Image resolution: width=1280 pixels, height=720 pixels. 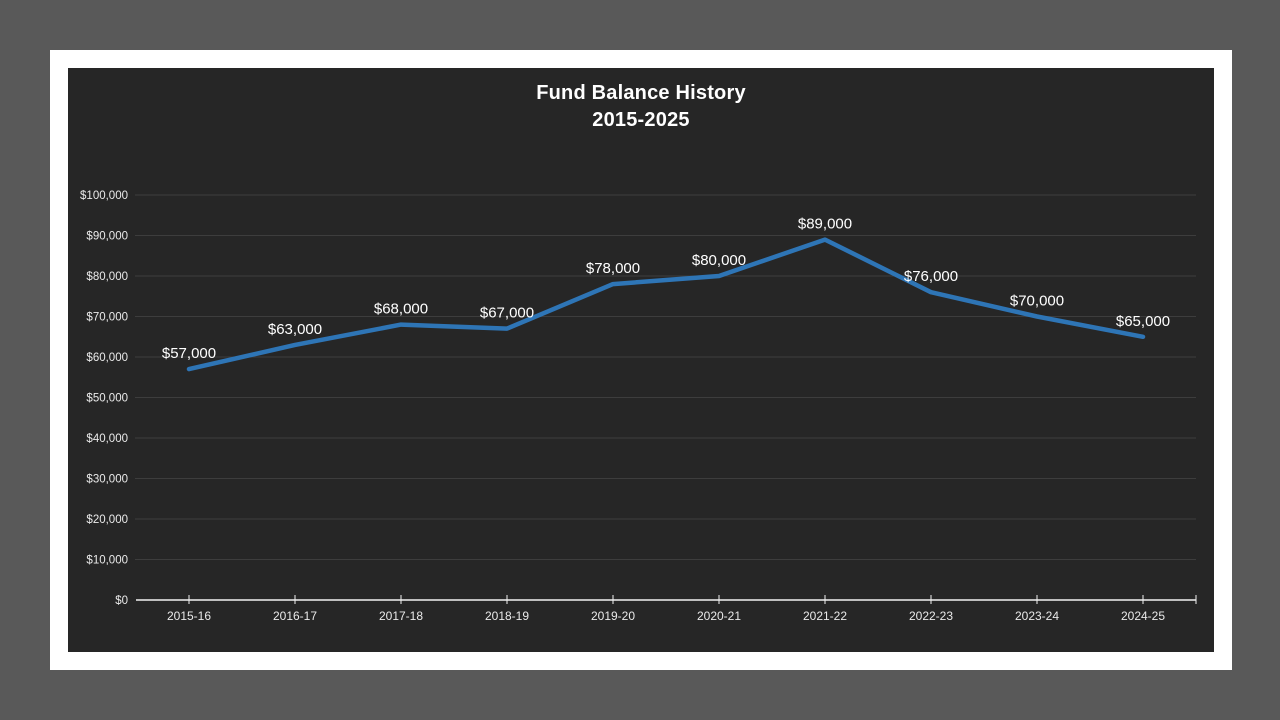 I want to click on x-axis-category-label: 2015-16, so click(x=189, y=616).